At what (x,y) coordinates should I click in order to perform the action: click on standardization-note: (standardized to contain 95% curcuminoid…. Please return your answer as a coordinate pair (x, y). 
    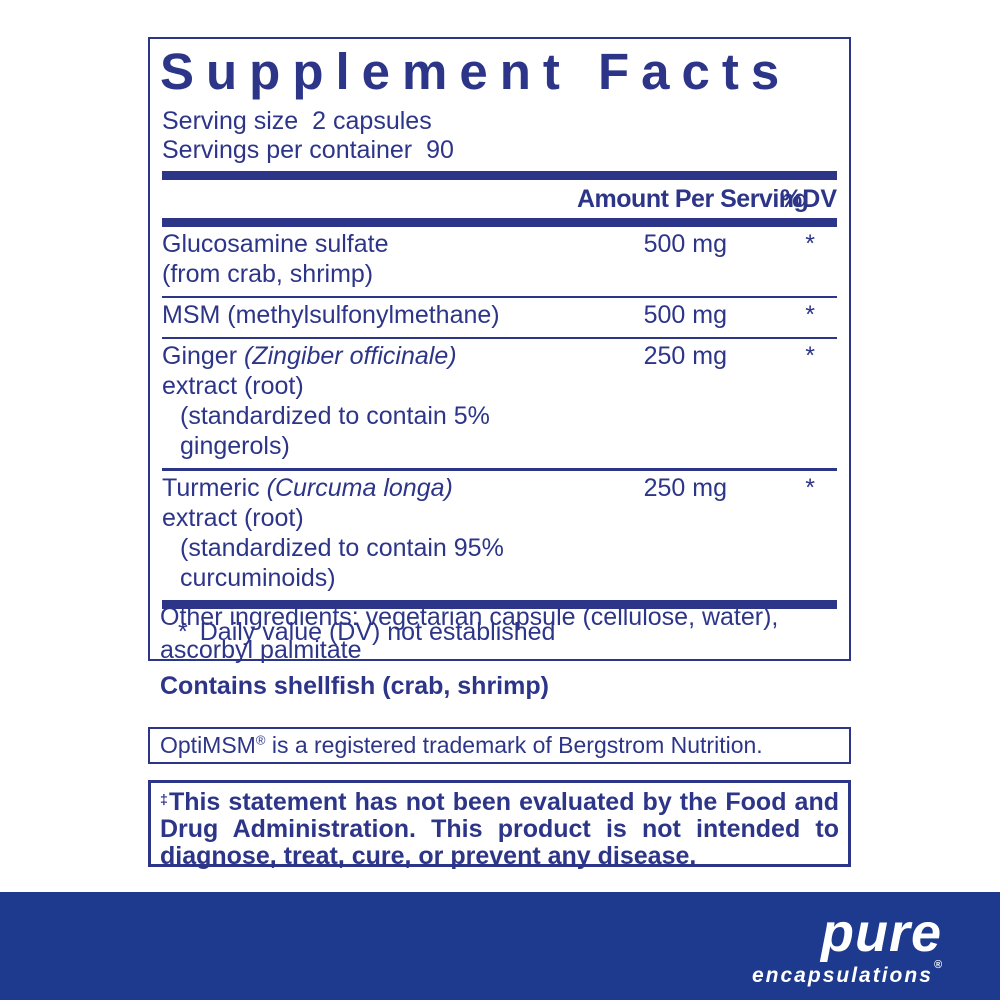
    Looking at the image, I should click on (342, 562).